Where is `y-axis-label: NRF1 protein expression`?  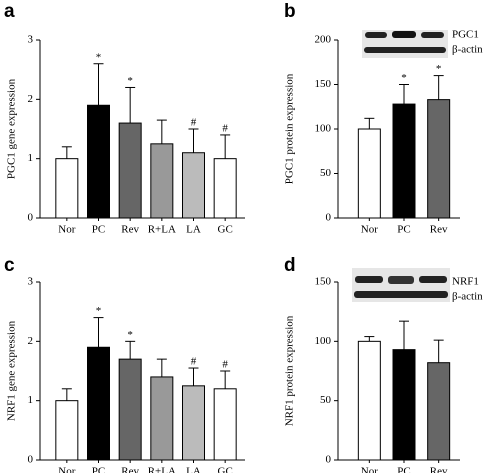 y-axis-label: NRF1 protein expression is located at coordinates (290, 370).